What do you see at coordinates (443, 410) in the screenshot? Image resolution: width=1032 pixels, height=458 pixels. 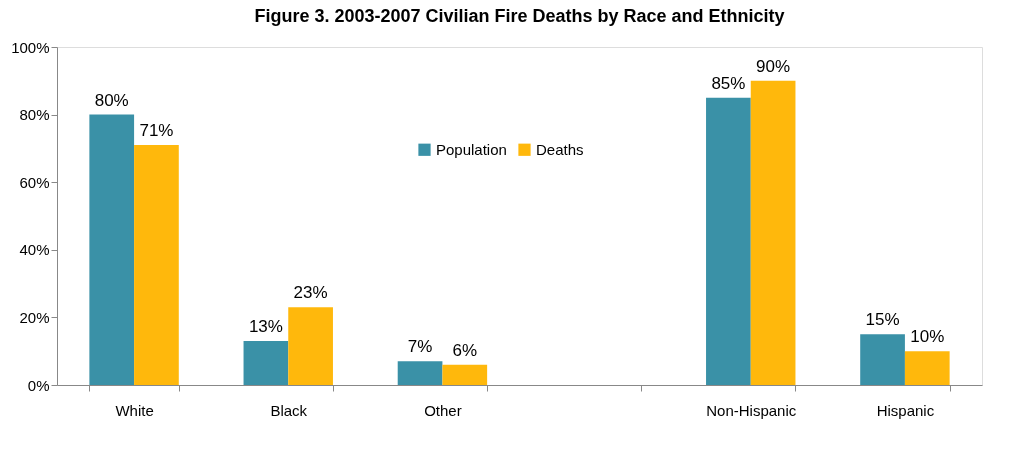 I see `x-tick-label: Other` at bounding box center [443, 410].